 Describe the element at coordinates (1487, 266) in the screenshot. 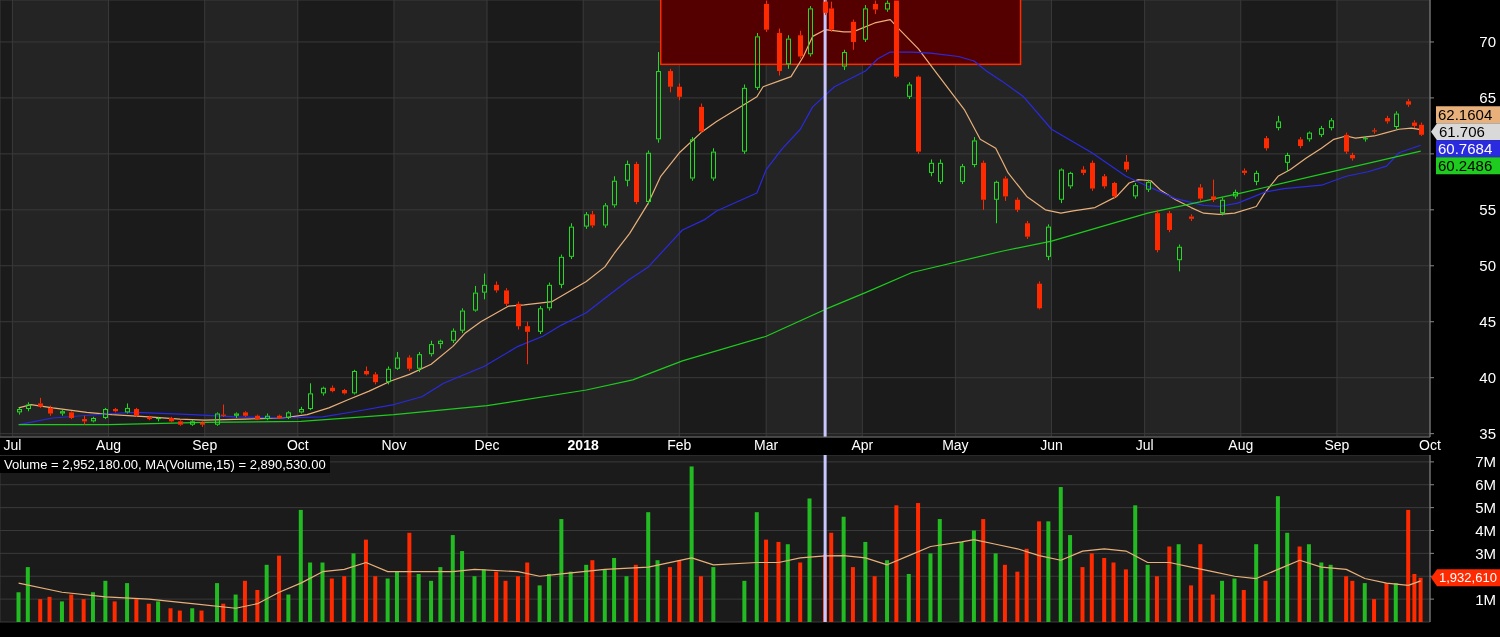

I see `y-tick-label: 50` at that location.